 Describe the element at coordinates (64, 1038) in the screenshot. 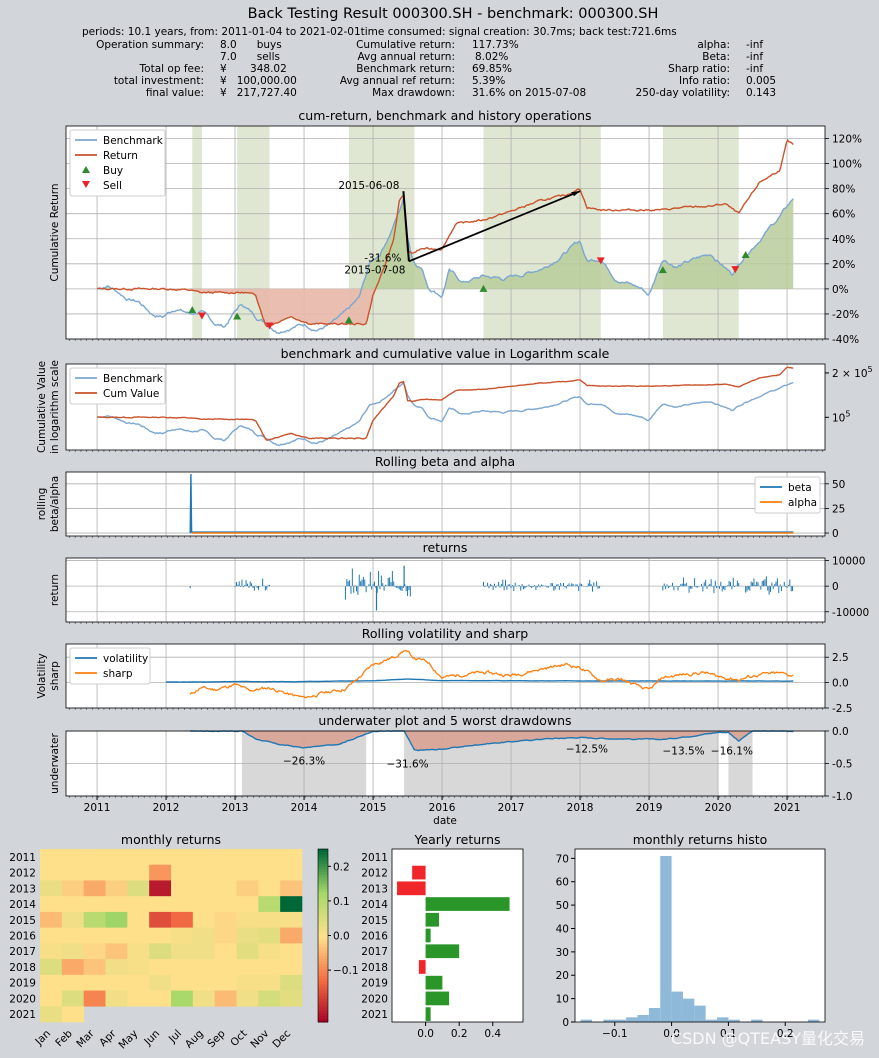

I see `col-label: Feb` at that location.